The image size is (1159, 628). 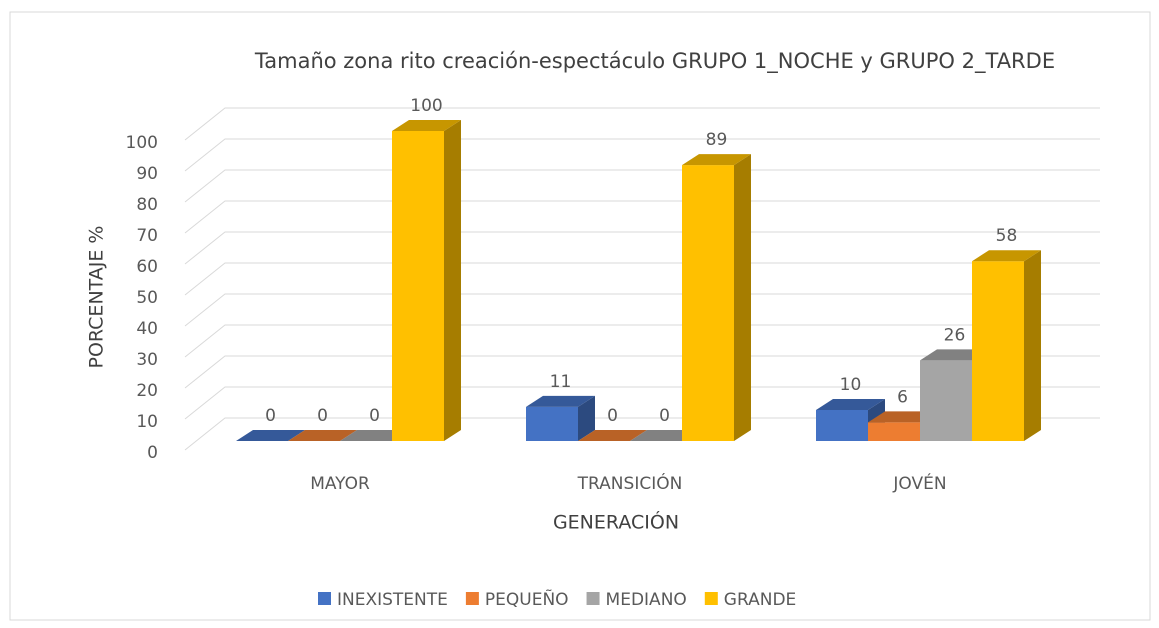 I want to click on legend-label: MEDIANO, so click(x=646, y=600).